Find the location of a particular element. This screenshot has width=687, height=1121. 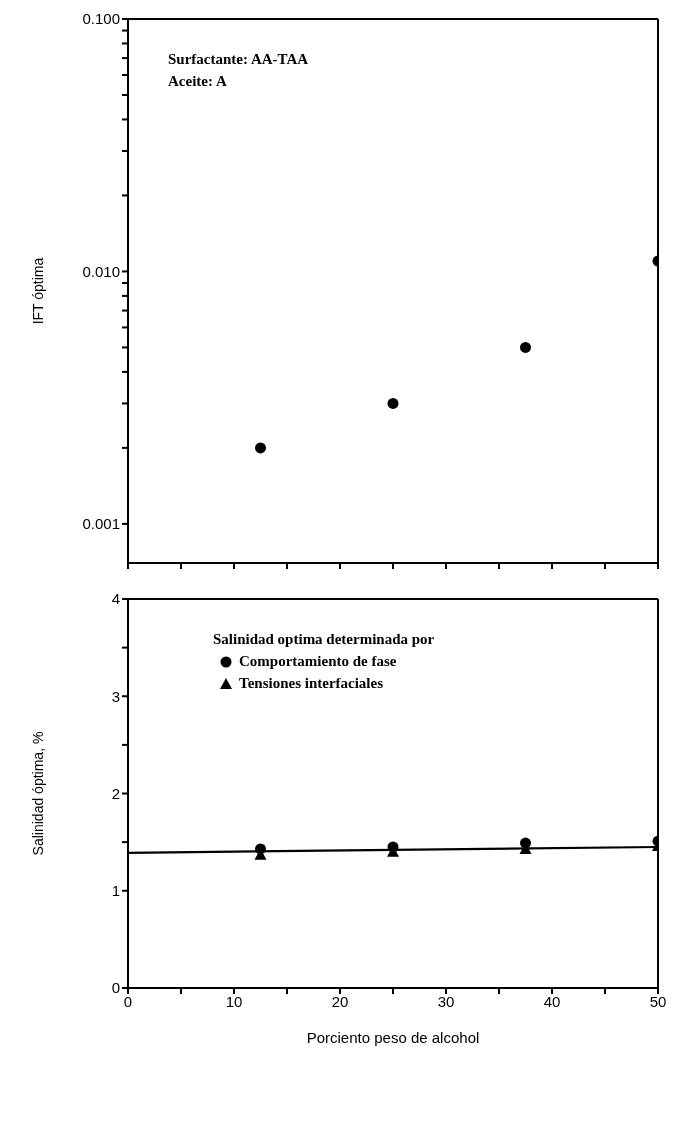

annotation: Surfactante: AA-TAA is located at coordinates (238, 59).